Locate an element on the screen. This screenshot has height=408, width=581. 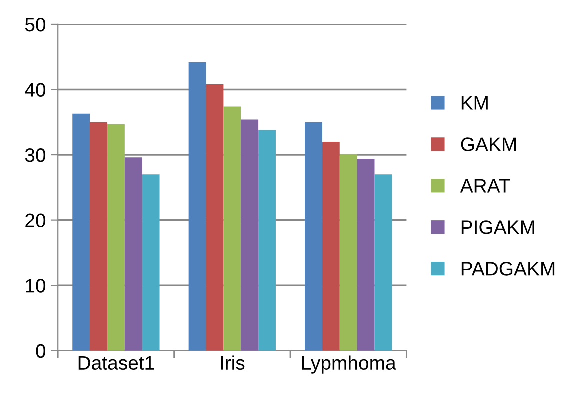
y-tick-label: 30 is located at coordinates (35, 155).